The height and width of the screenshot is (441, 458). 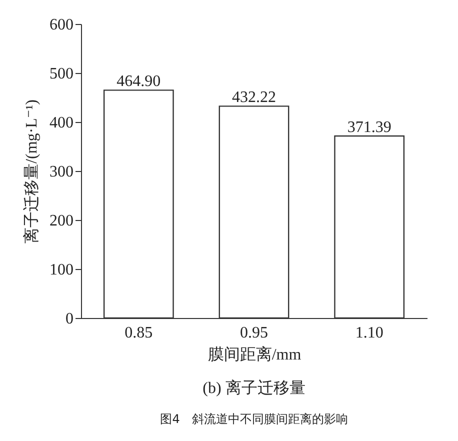 What do you see at coordinates (254, 388) in the screenshot?
I see `text: (b) 离子迁移量` at bounding box center [254, 388].